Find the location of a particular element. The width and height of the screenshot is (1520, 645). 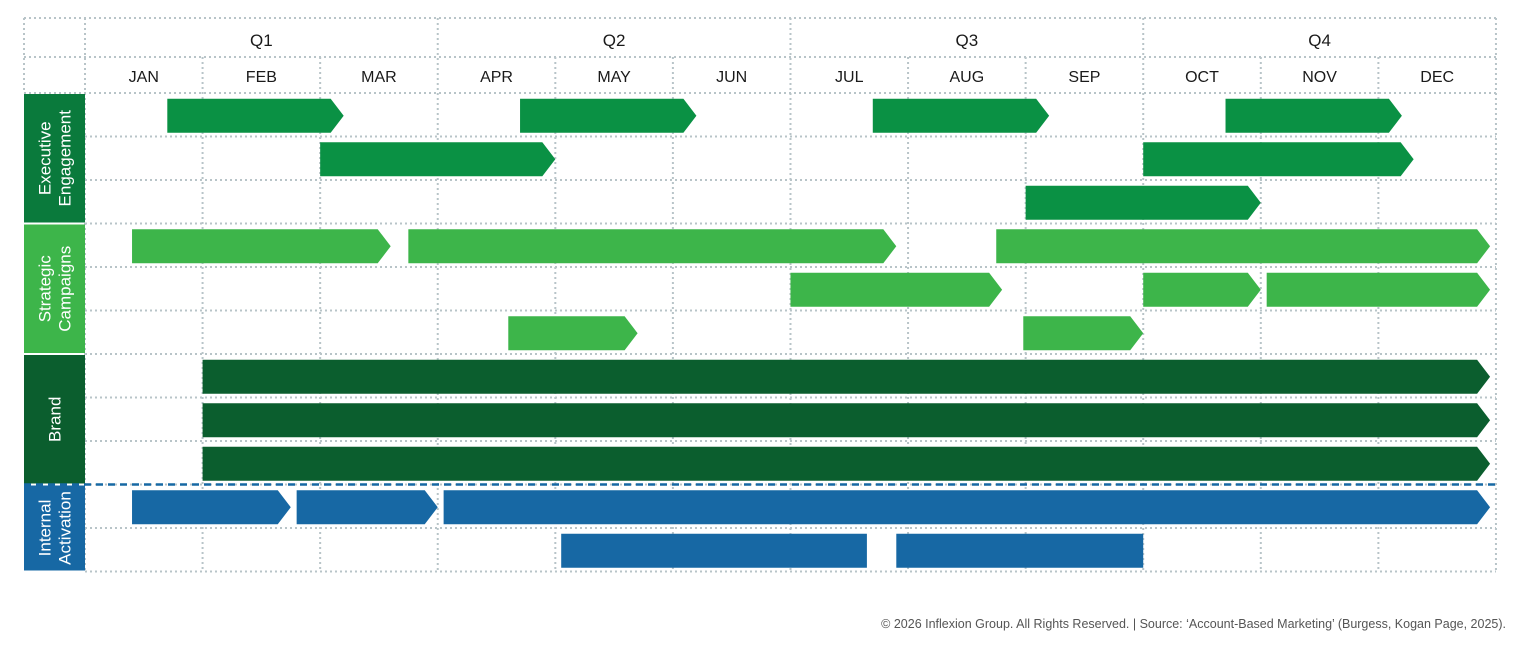

month-label: MAR is located at coordinates (379, 77).